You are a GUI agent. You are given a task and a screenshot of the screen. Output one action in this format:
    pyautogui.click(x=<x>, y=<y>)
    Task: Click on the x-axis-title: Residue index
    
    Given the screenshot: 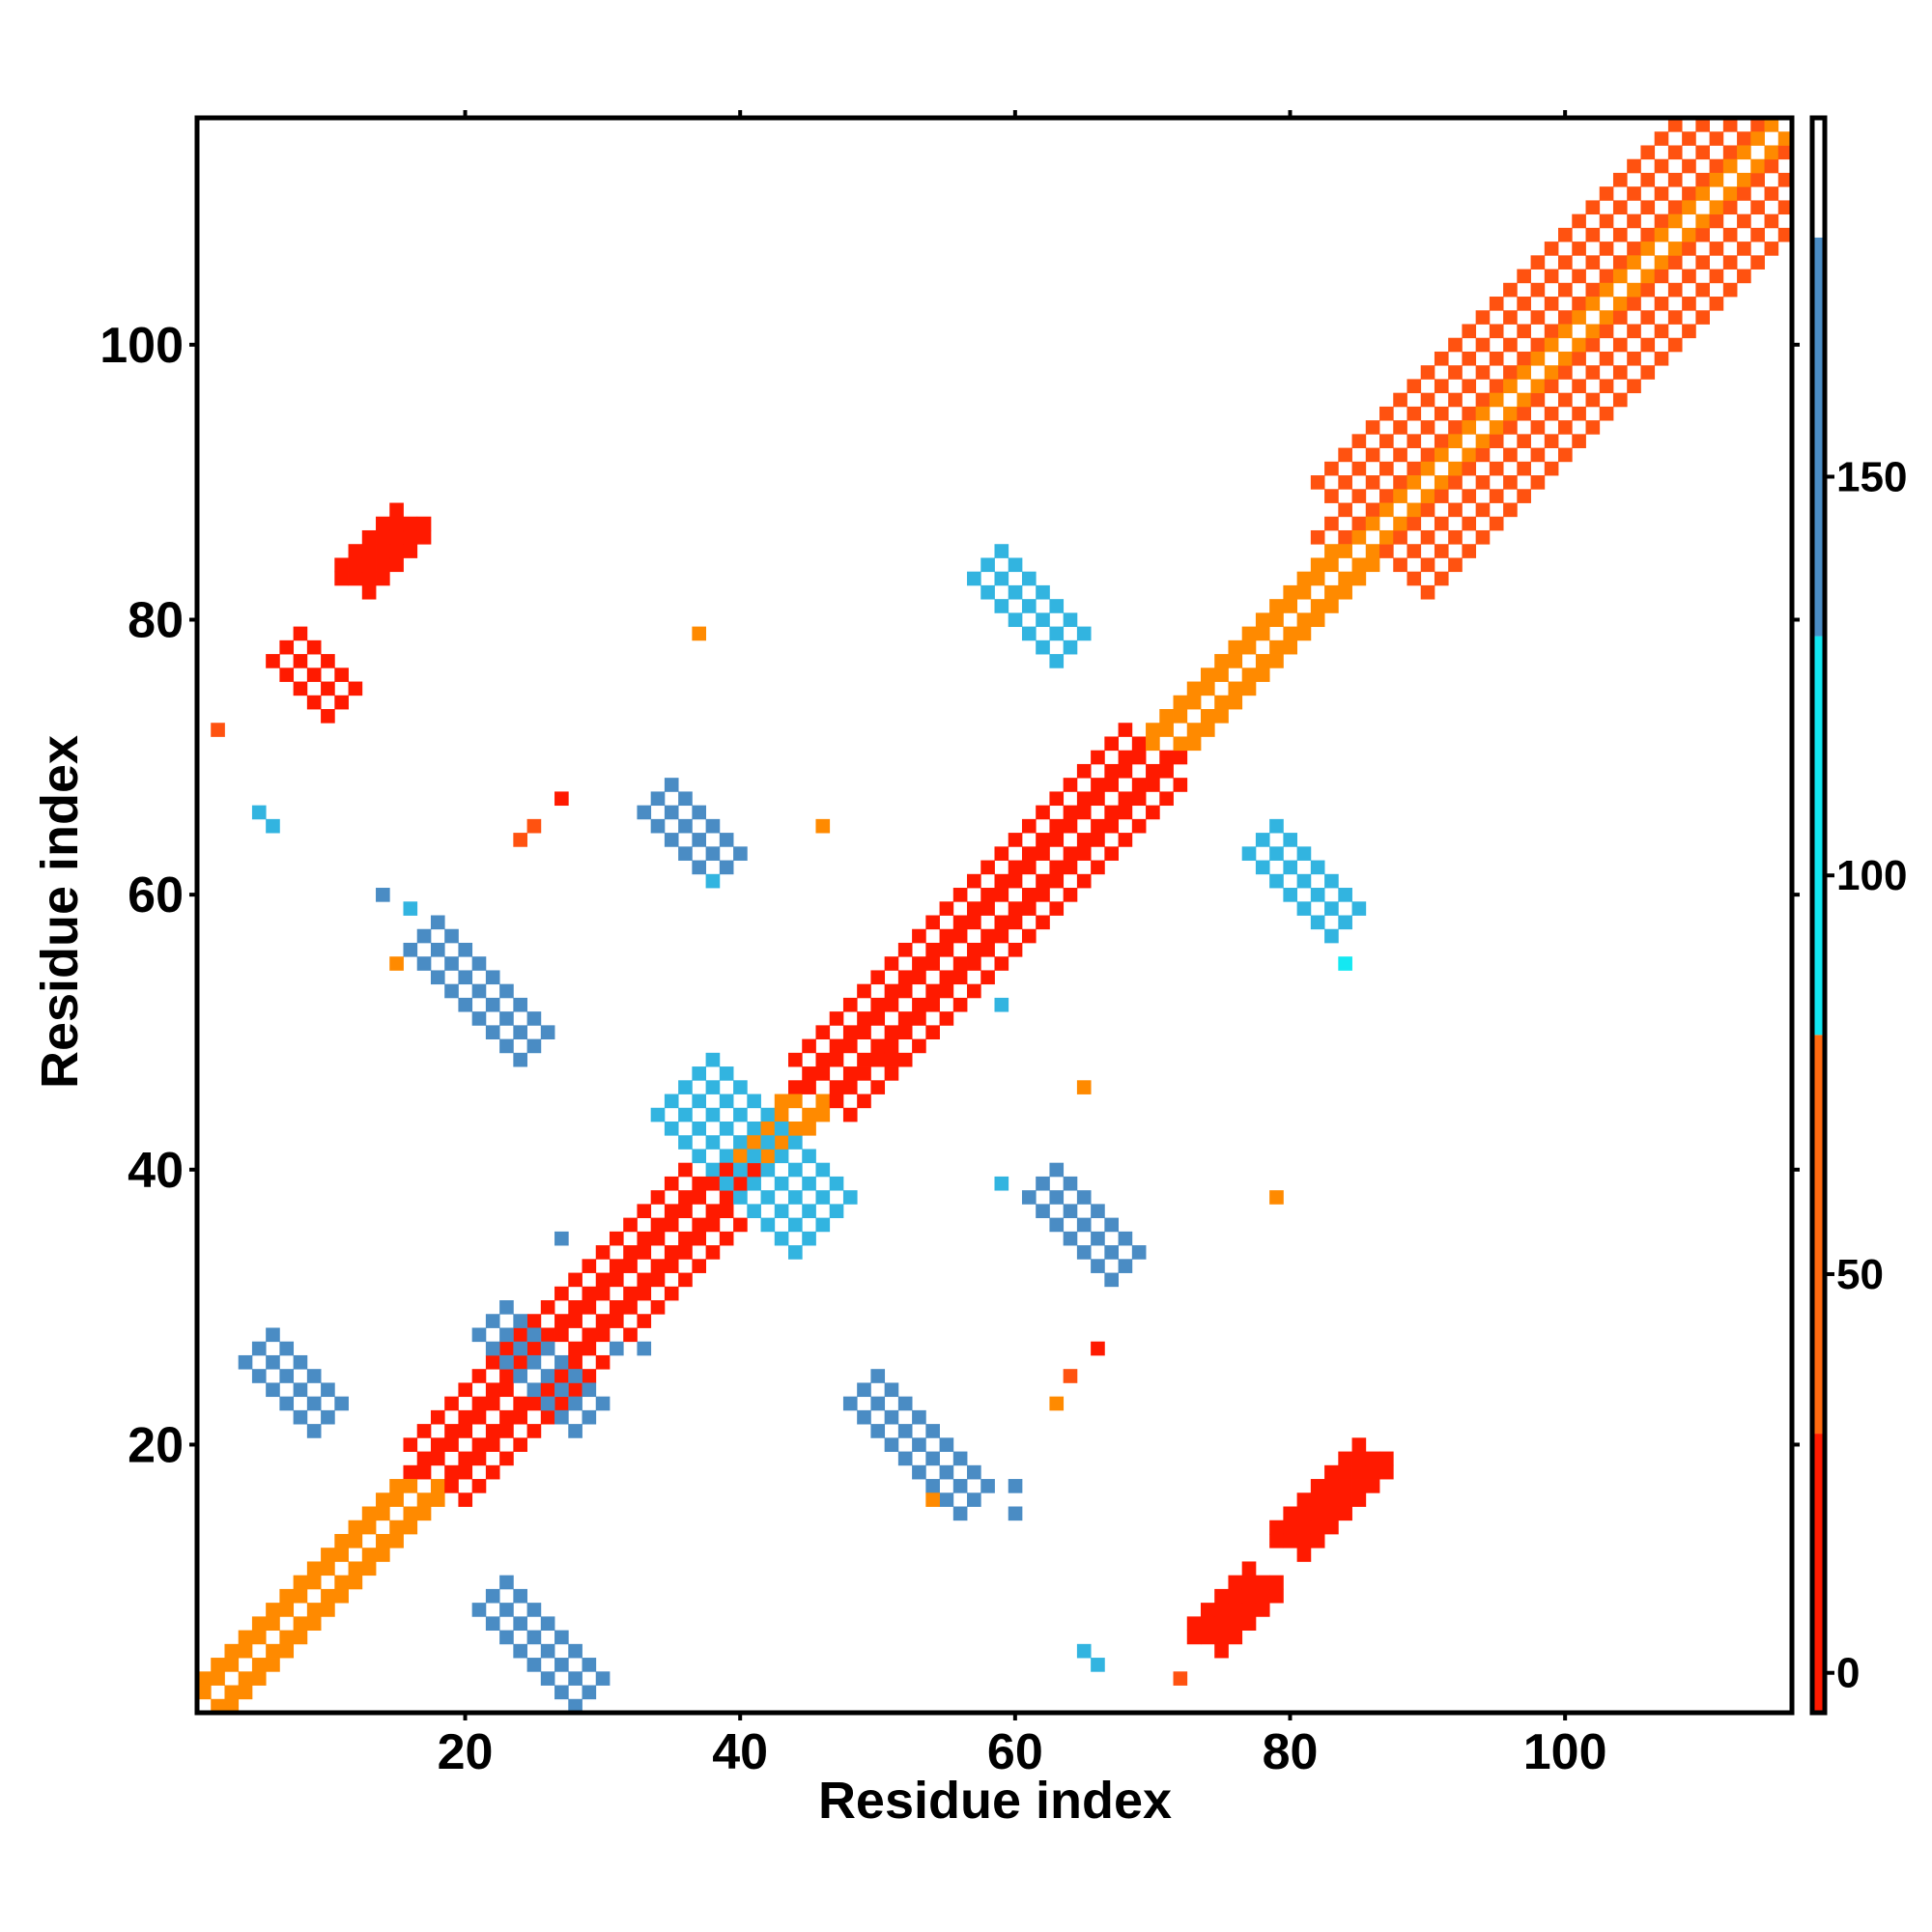 What is the action you would take?
    pyautogui.click(x=995, y=1801)
    